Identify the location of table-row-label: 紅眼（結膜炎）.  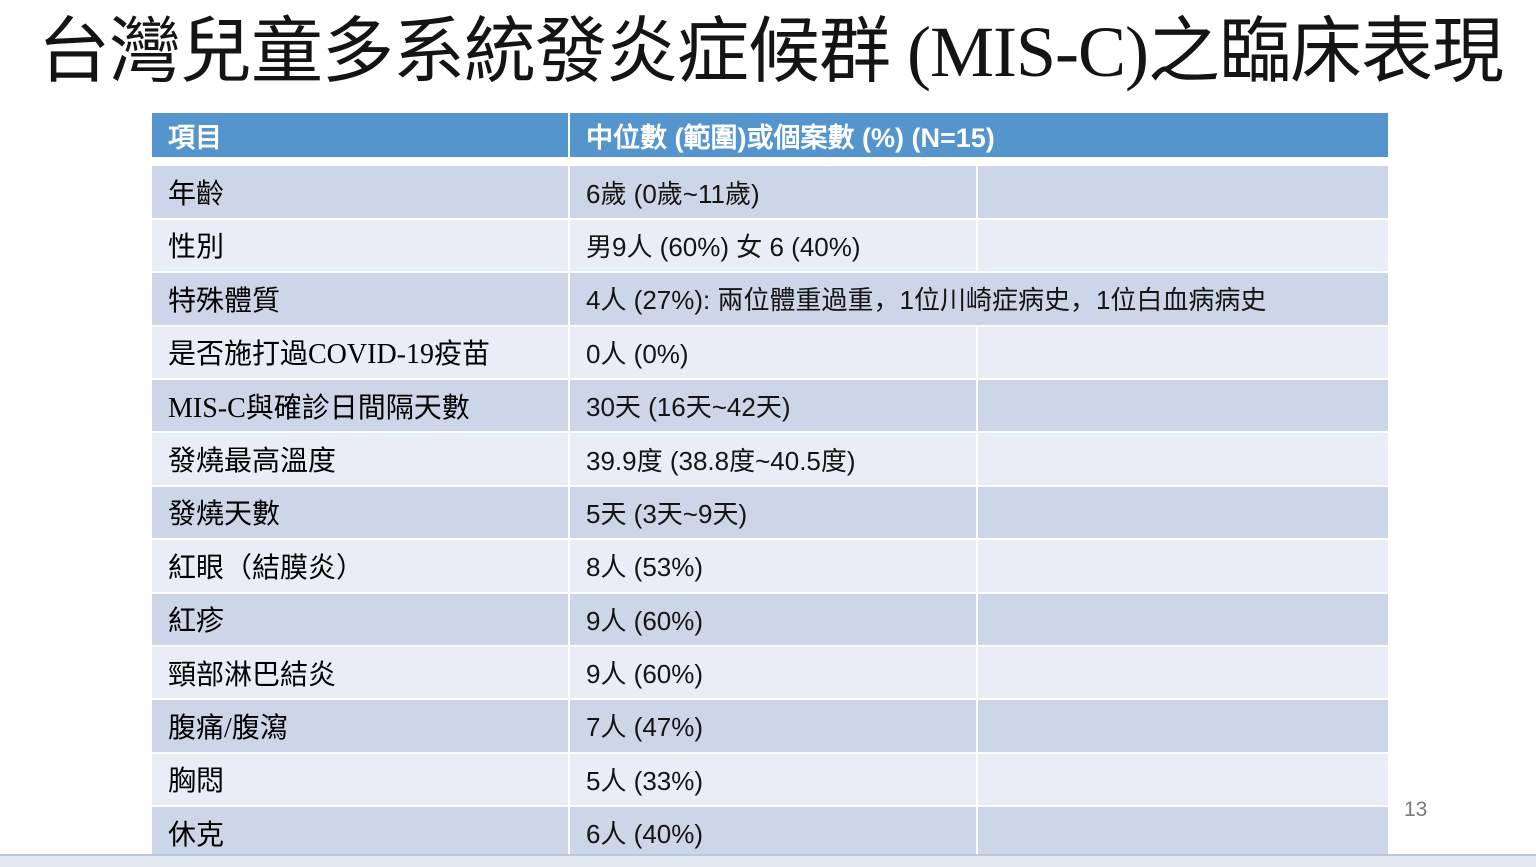
(360, 566).